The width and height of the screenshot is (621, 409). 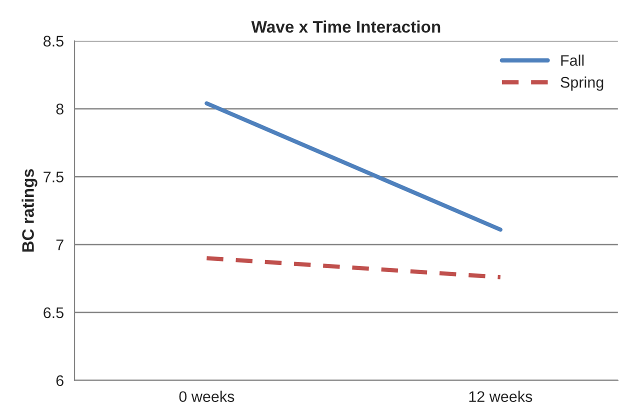 I want to click on y-tick-label: 7.5, so click(x=54, y=177).